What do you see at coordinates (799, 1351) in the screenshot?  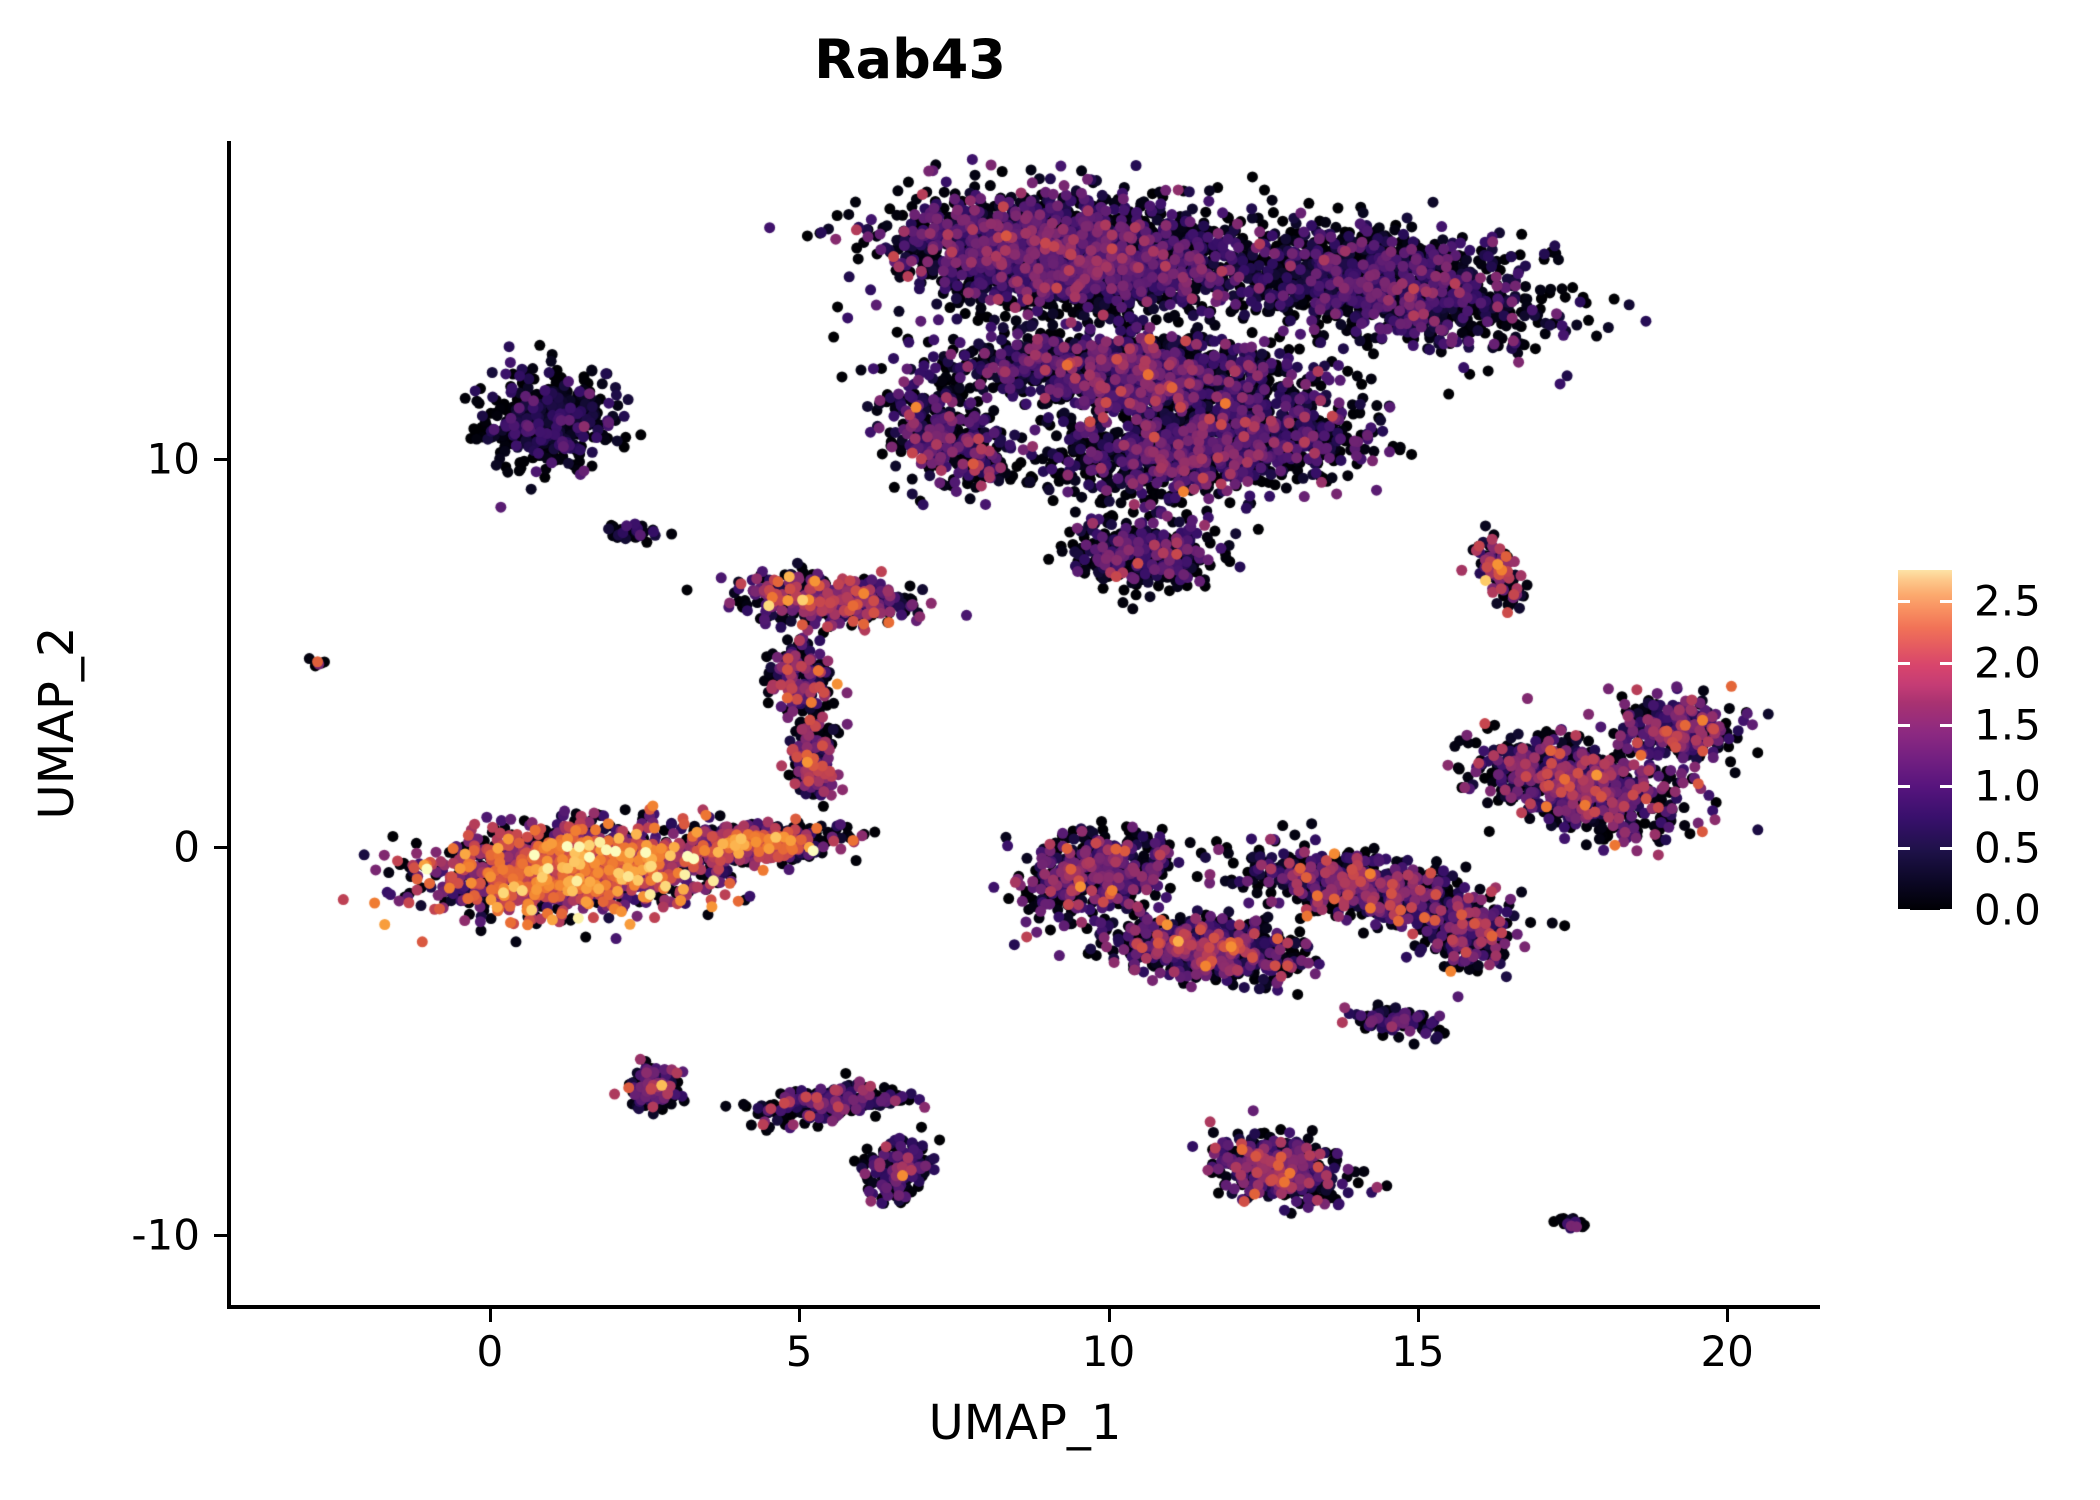 I see `x-tick-label: 5` at bounding box center [799, 1351].